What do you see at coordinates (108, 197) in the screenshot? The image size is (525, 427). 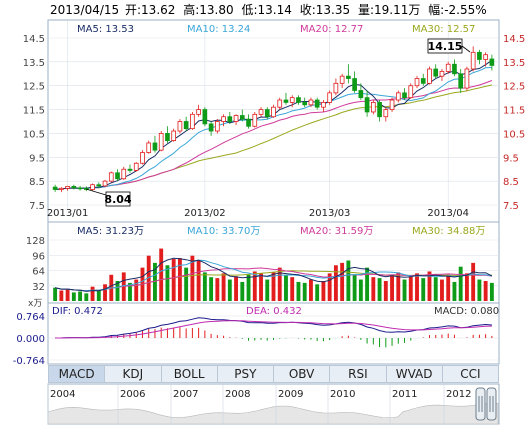 I see `min-price-callout: 8.04` at bounding box center [108, 197].